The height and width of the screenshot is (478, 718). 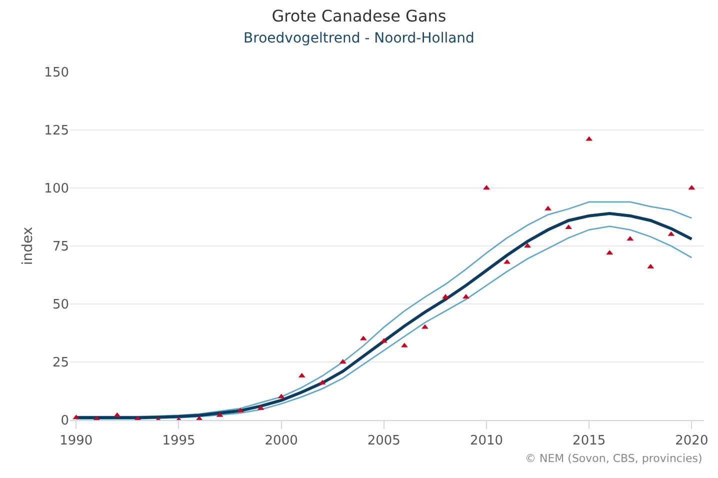 What do you see at coordinates (613, 458) in the screenshot?
I see `text: © NEM (Sovon, CBS, provincies)` at bounding box center [613, 458].